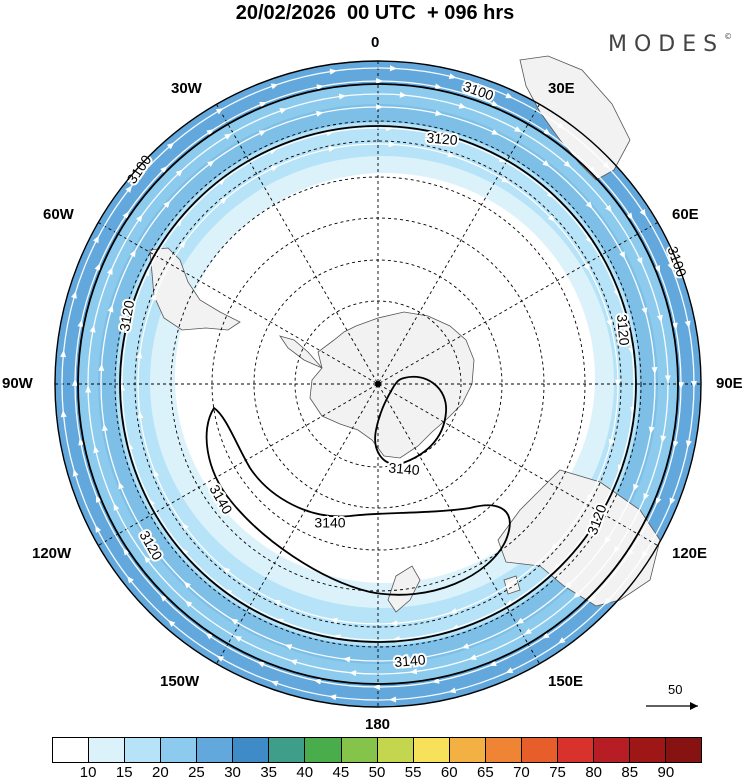 The width and height of the screenshot is (750, 782). I want to click on lon-label-180: 180, so click(378, 724).